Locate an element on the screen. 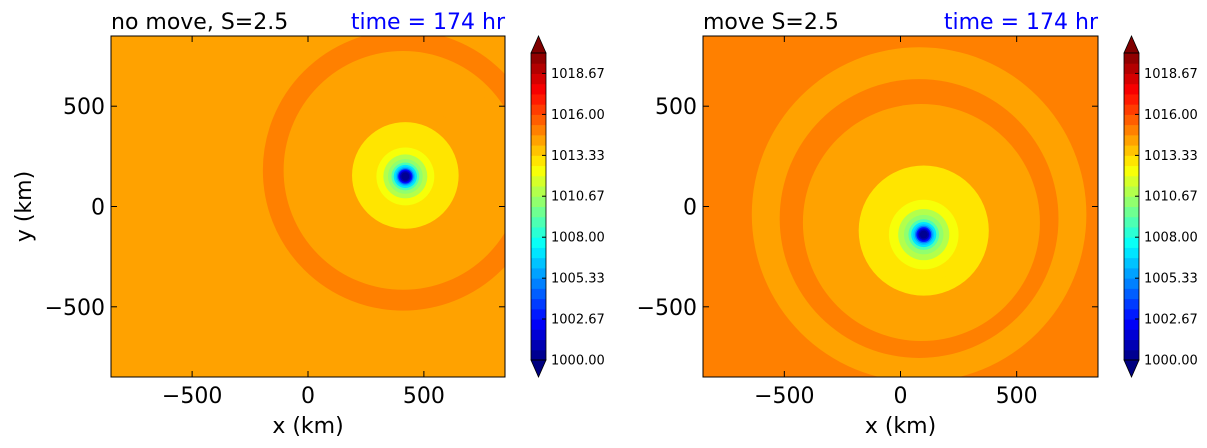 The width and height of the screenshot is (1207, 448). colorbar-tick-label: 1008.00 is located at coordinates (1171, 238).